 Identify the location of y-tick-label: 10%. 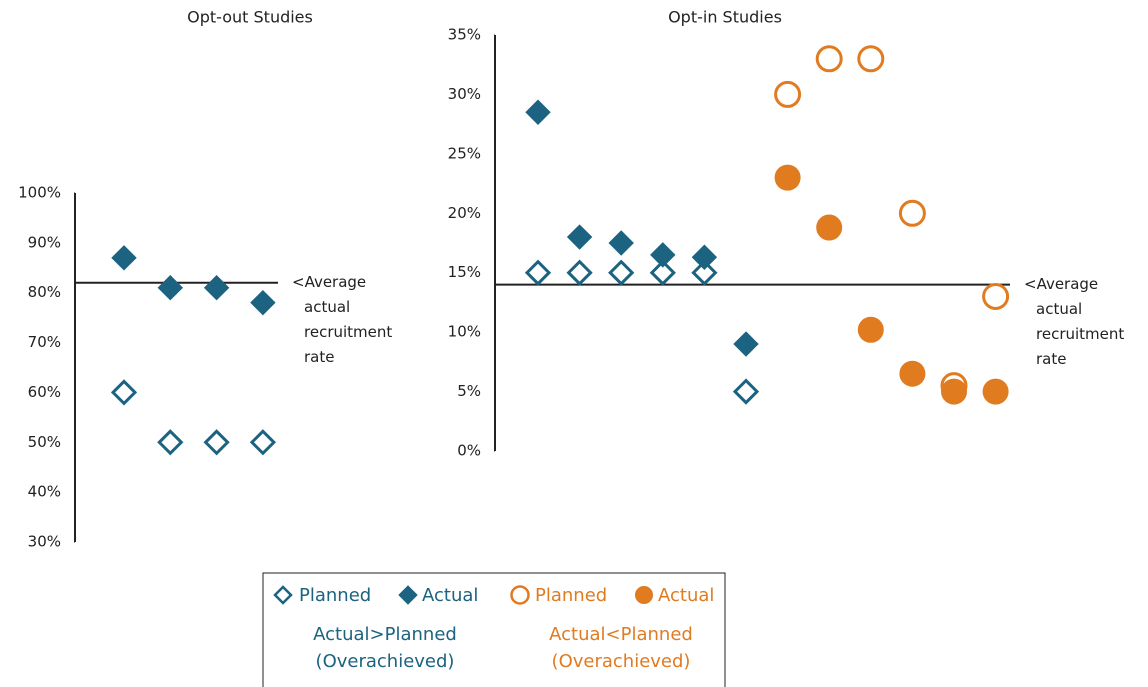
(464, 332).